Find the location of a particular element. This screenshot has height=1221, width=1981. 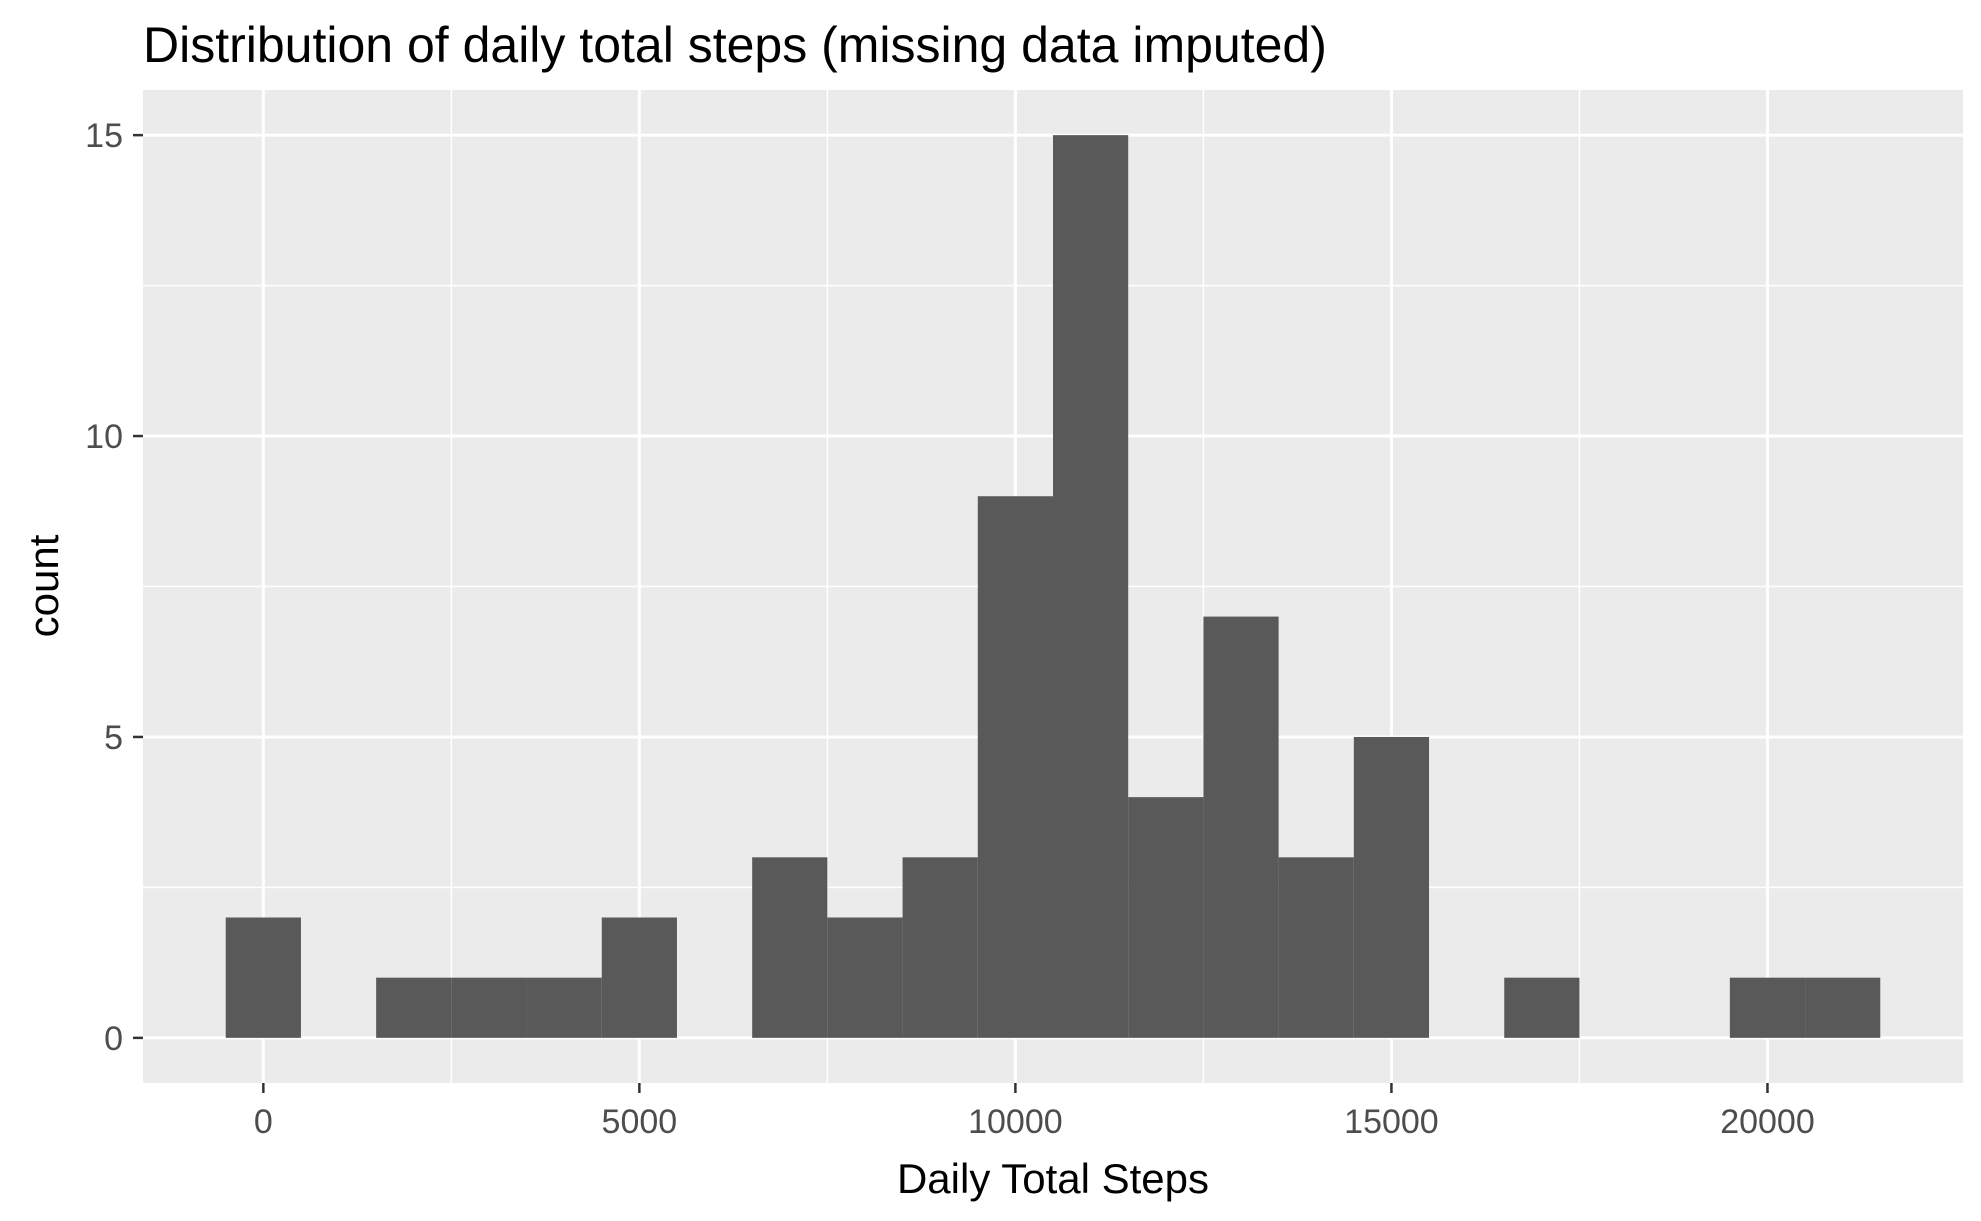

x-tick-label: 20000 is located at coordinates (1767, 1122).